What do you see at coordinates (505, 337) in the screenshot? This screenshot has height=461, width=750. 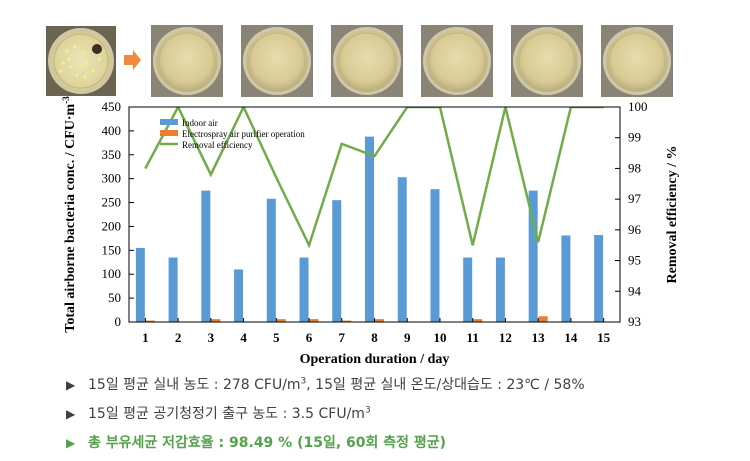 I see `x-tick-label: 12` at bounding box center [505, 337].